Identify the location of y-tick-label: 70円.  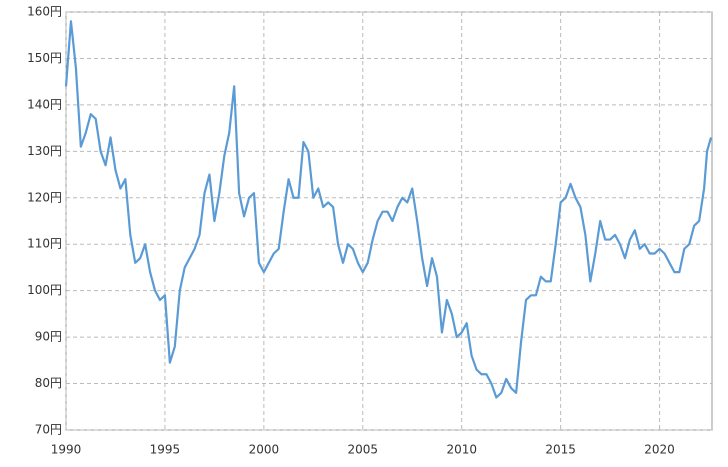
(48, 430).